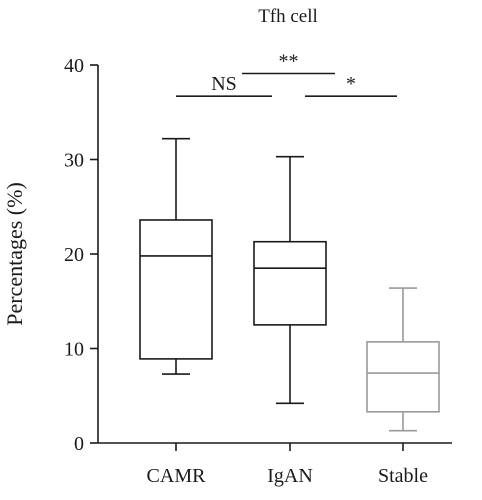 The height and width of the screenshot is (500, 482). I want to click on y-axis-ticks: 0 10 20 30 40, so click(81, 255).